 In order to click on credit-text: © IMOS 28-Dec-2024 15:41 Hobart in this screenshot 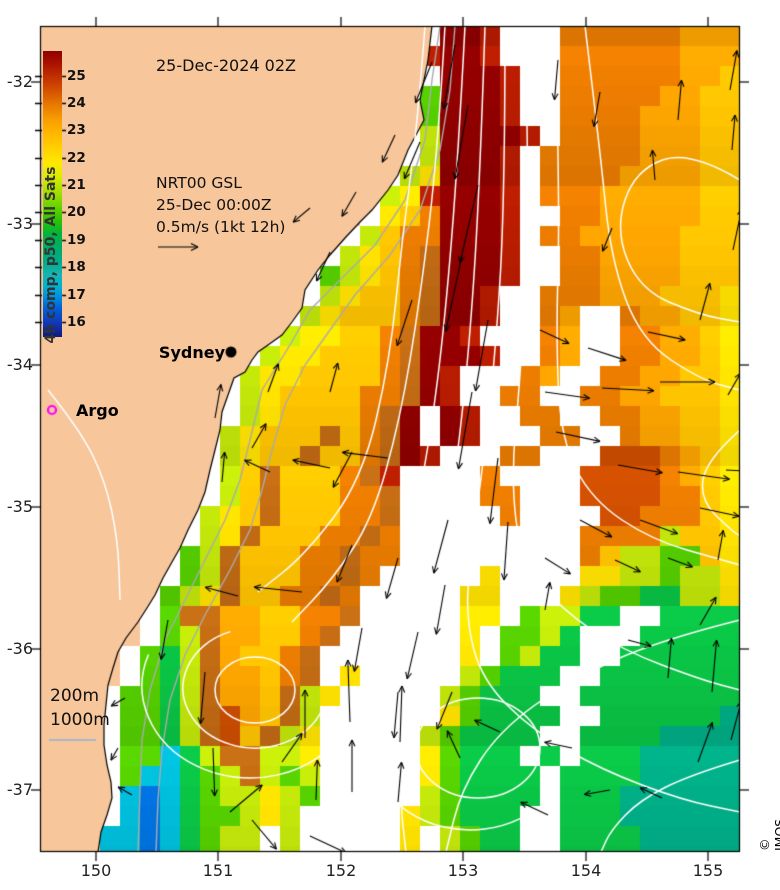, I will do `click(768, 834)`.